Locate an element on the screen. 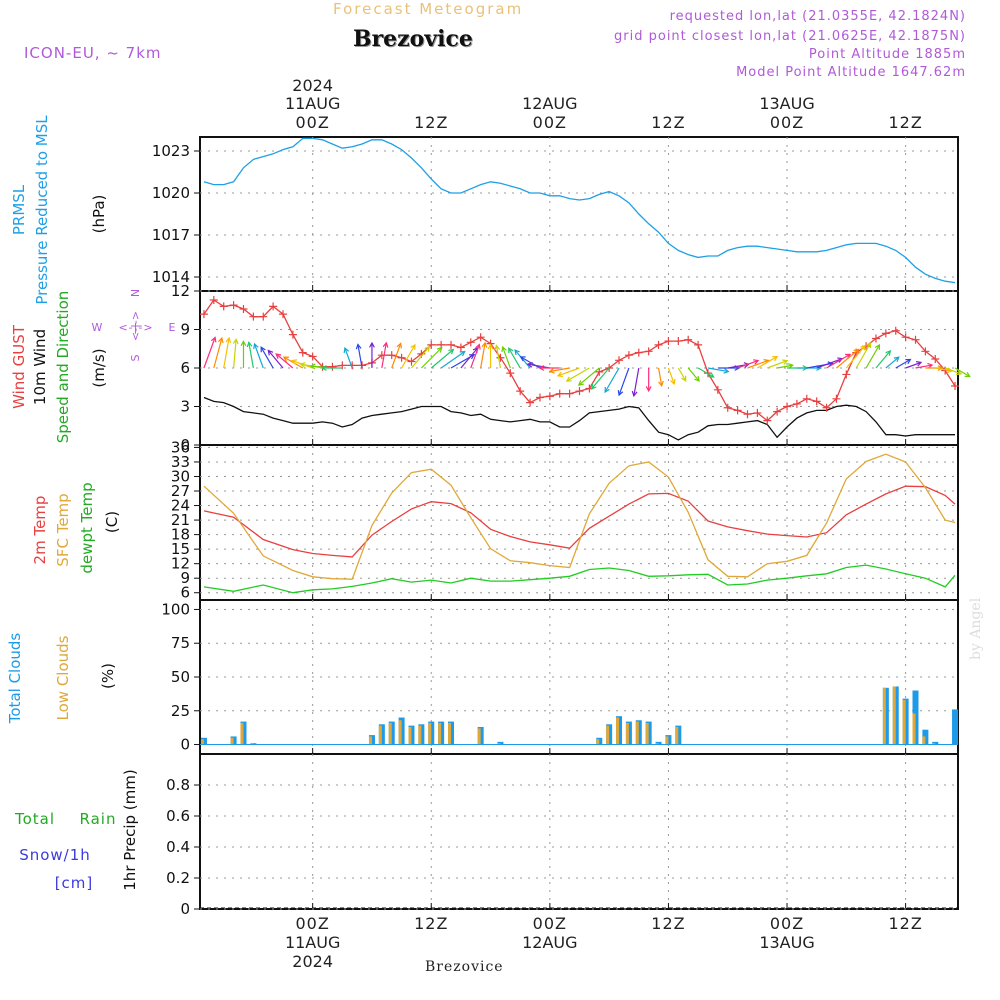 This screenshot has height=1000, width=1000. y-tick-label: 3 is located at coordinates (185, 407).